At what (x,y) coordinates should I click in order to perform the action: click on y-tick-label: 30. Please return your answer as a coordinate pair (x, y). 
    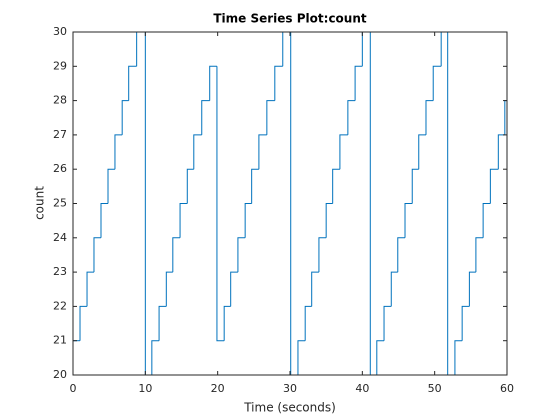
    Looking at the image, I should click on (60, 31).